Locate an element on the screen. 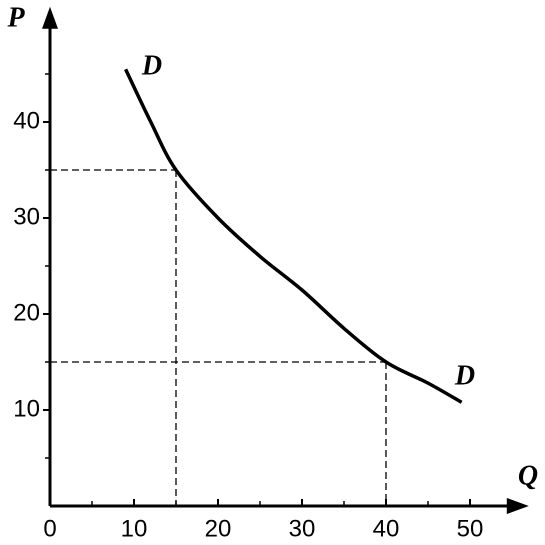 The height and width of the screenshot is (545, 545). x-tick-label: 20 is located at coordinates (218, 528).